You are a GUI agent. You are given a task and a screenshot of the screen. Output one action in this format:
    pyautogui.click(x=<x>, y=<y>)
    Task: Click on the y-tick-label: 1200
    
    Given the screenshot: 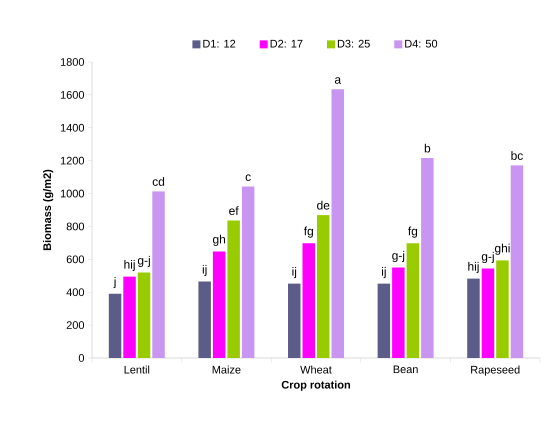 What is the action you would take?
    pyautogui.click(x=72, y=160)
    